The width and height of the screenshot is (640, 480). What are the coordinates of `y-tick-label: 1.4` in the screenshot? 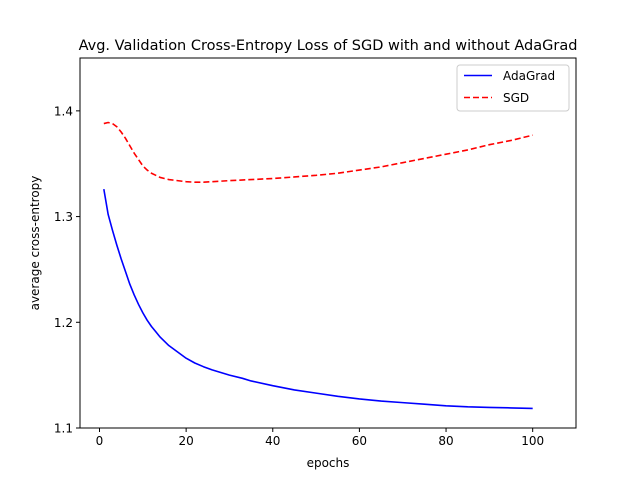 It's located at (63, 111).